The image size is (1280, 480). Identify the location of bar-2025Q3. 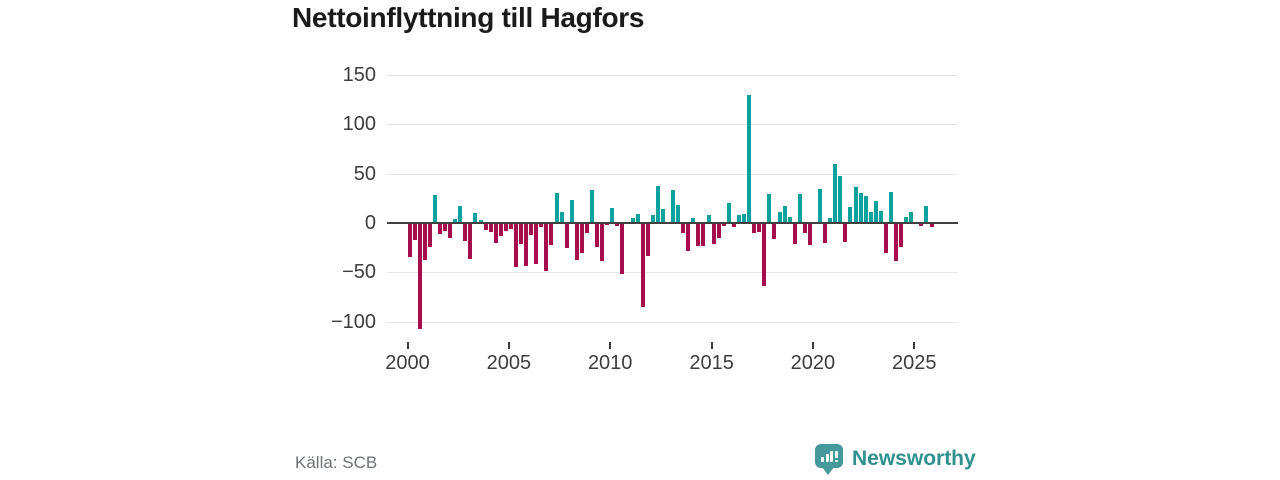
(926, 214).